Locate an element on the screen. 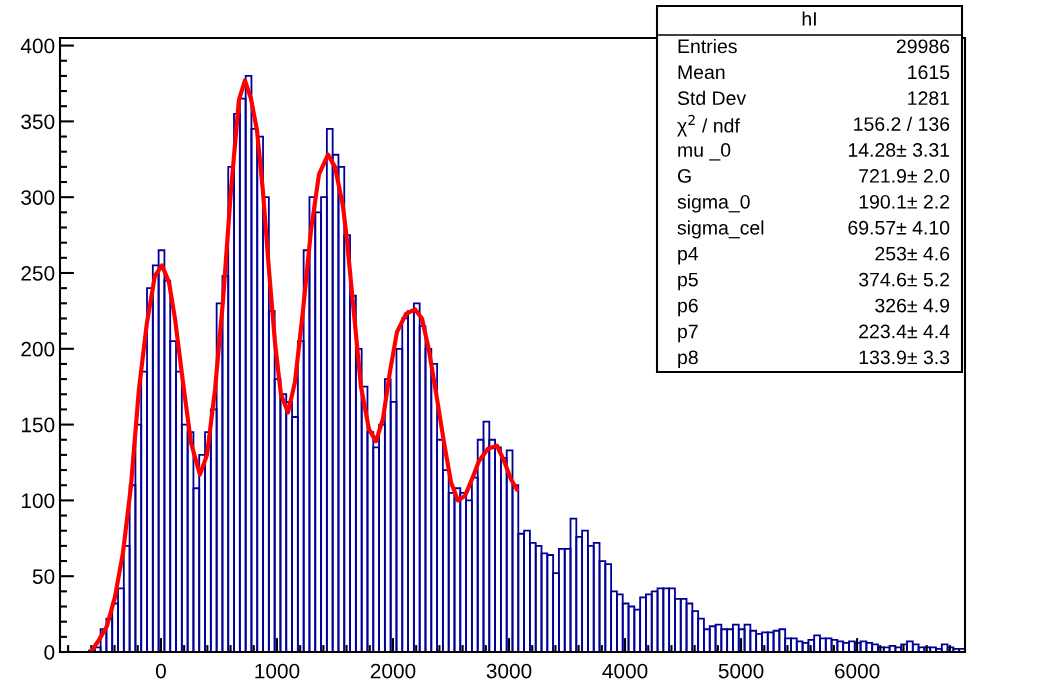  x-tick-label: 6000 is located at coordinates (857, 671).